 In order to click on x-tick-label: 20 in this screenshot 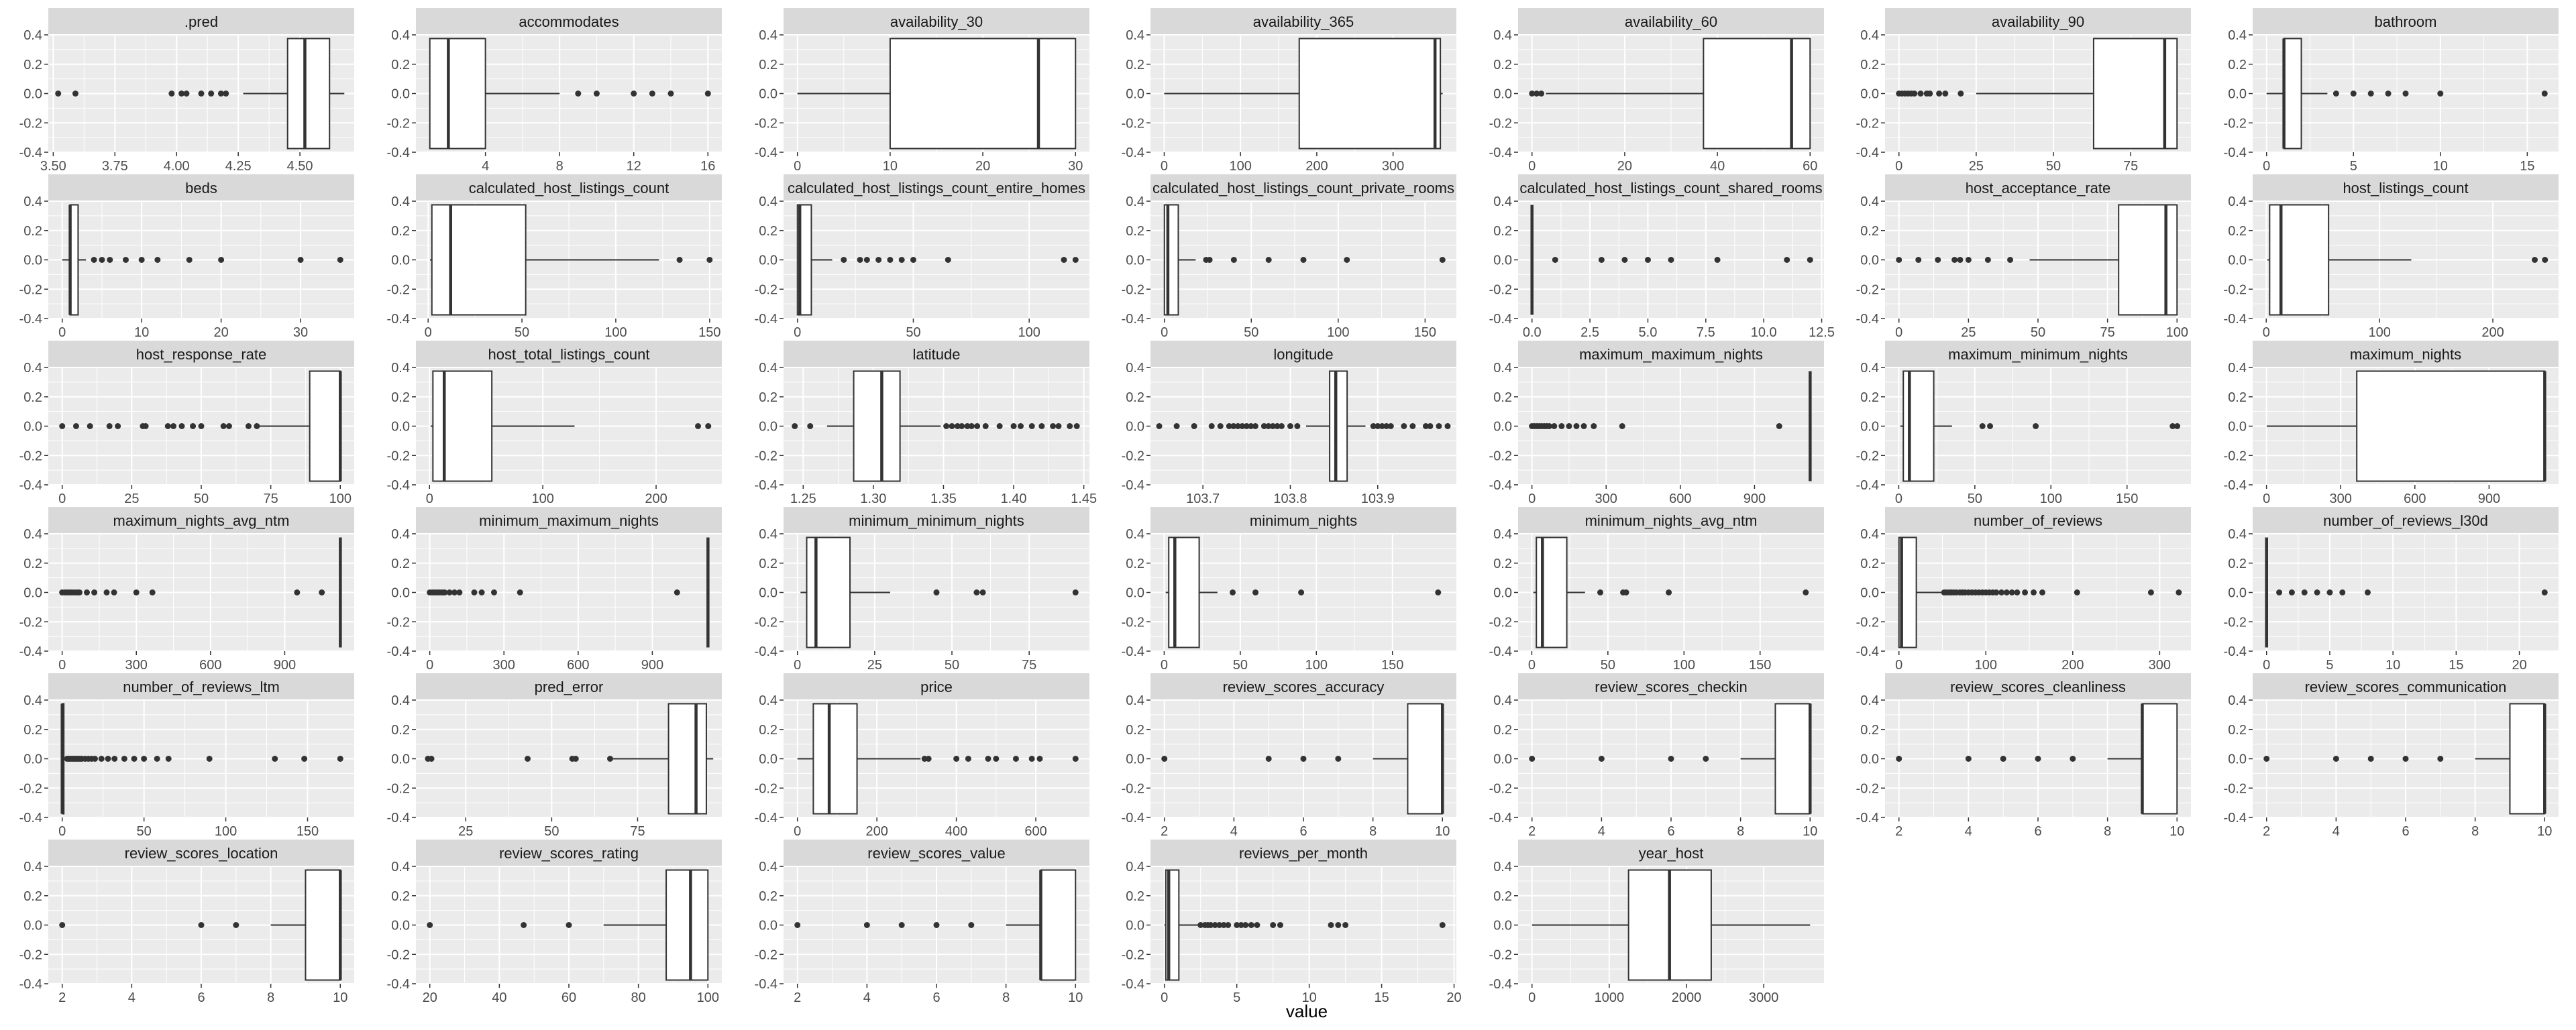, I will do `click(430, 997)`.